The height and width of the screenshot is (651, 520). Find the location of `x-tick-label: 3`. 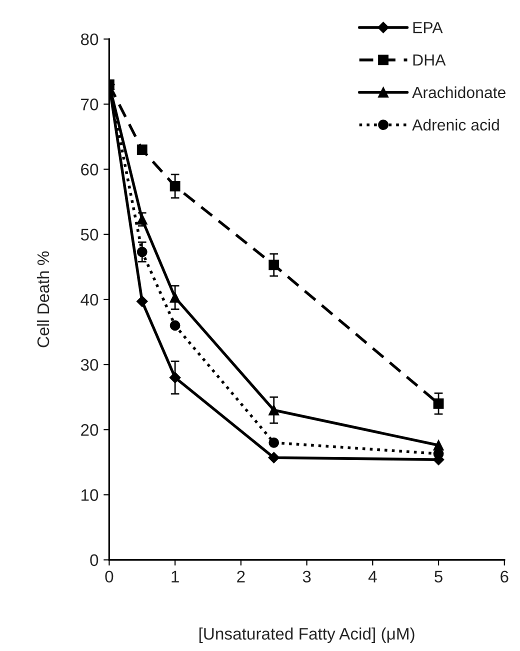

x-tick-label: 3 is located at coordinates (306, 576).